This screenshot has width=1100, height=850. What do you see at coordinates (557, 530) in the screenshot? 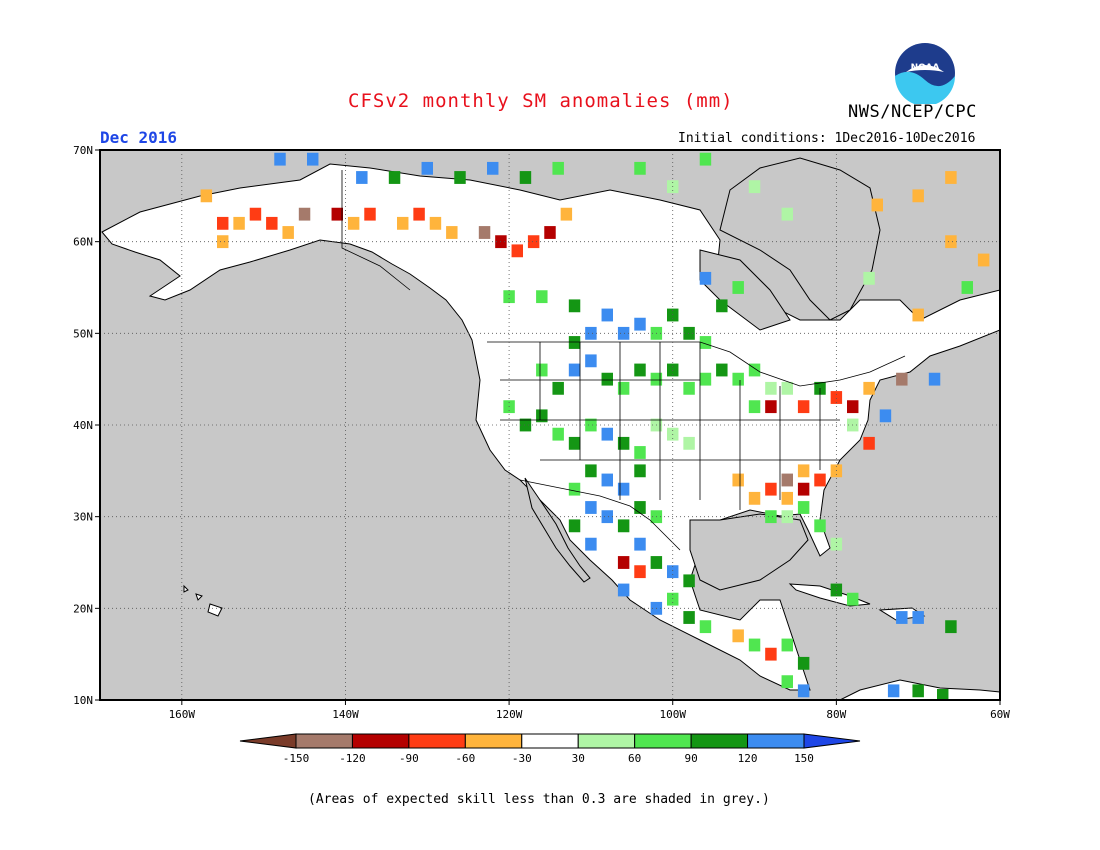
I see `baja-peninsula` at bounding box center [557, 530].